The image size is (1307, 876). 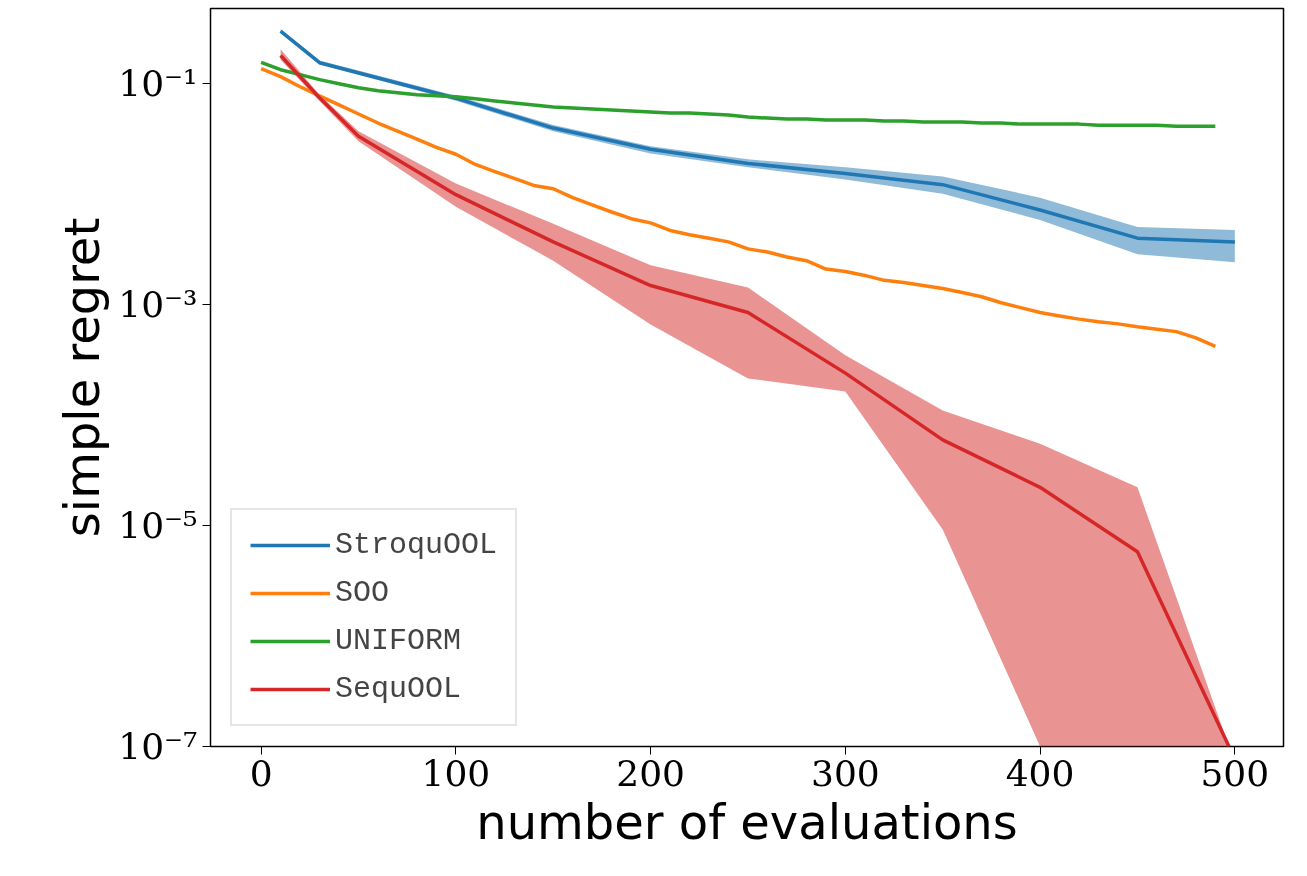 I want to click on legend-label: SequOOL, so click(x=398, y=689).